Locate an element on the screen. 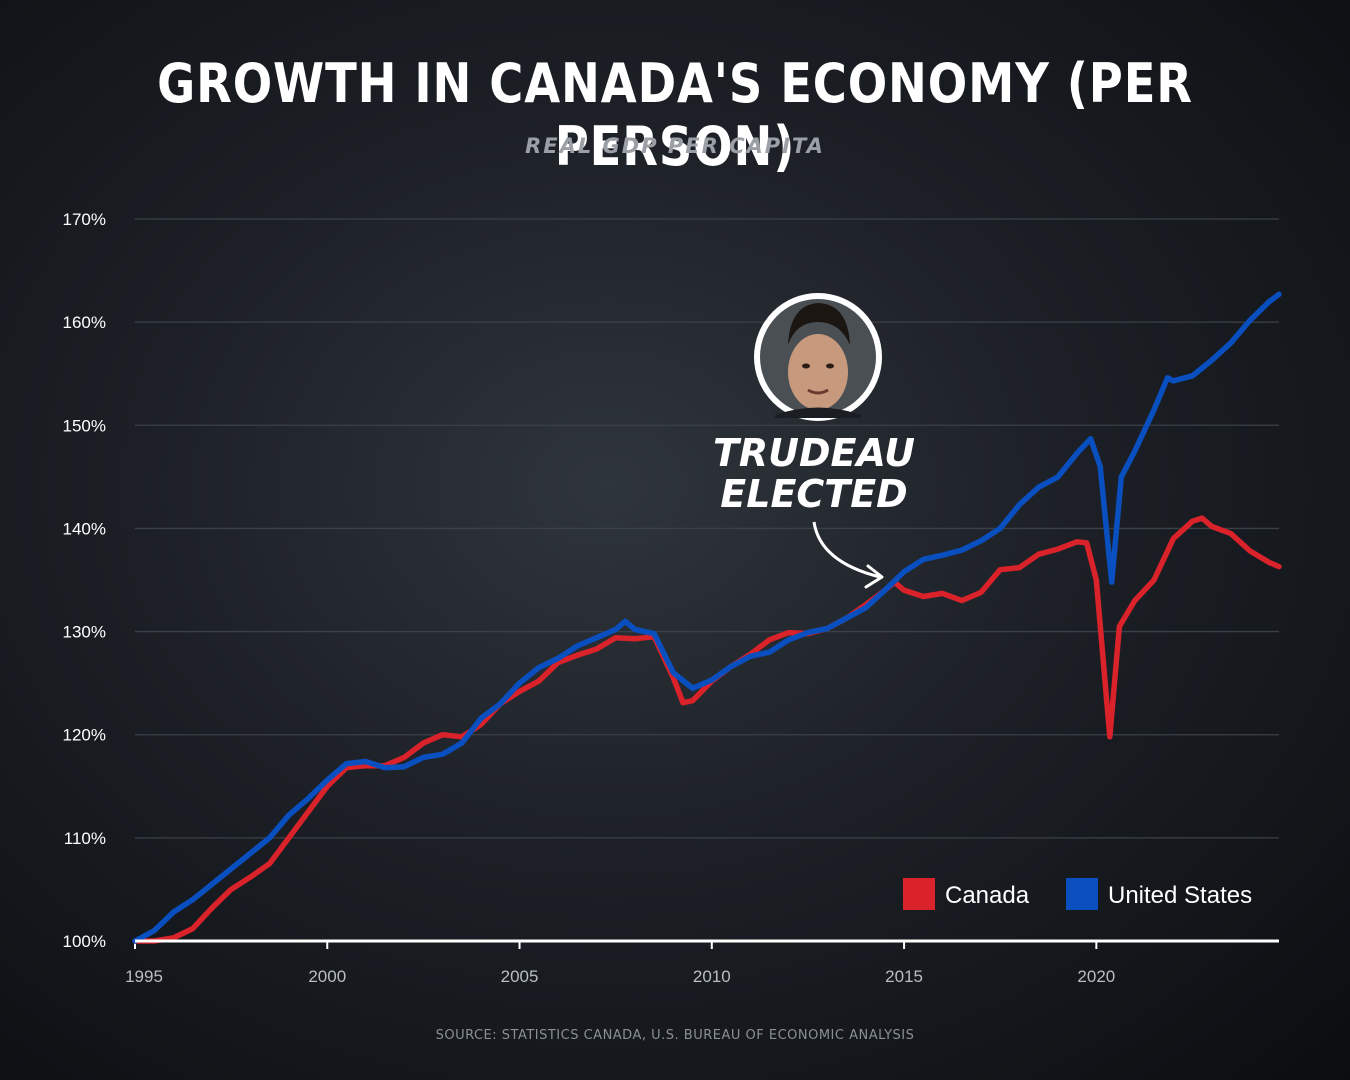  y-tick-label: 100% is located at coordinates (84, 941).